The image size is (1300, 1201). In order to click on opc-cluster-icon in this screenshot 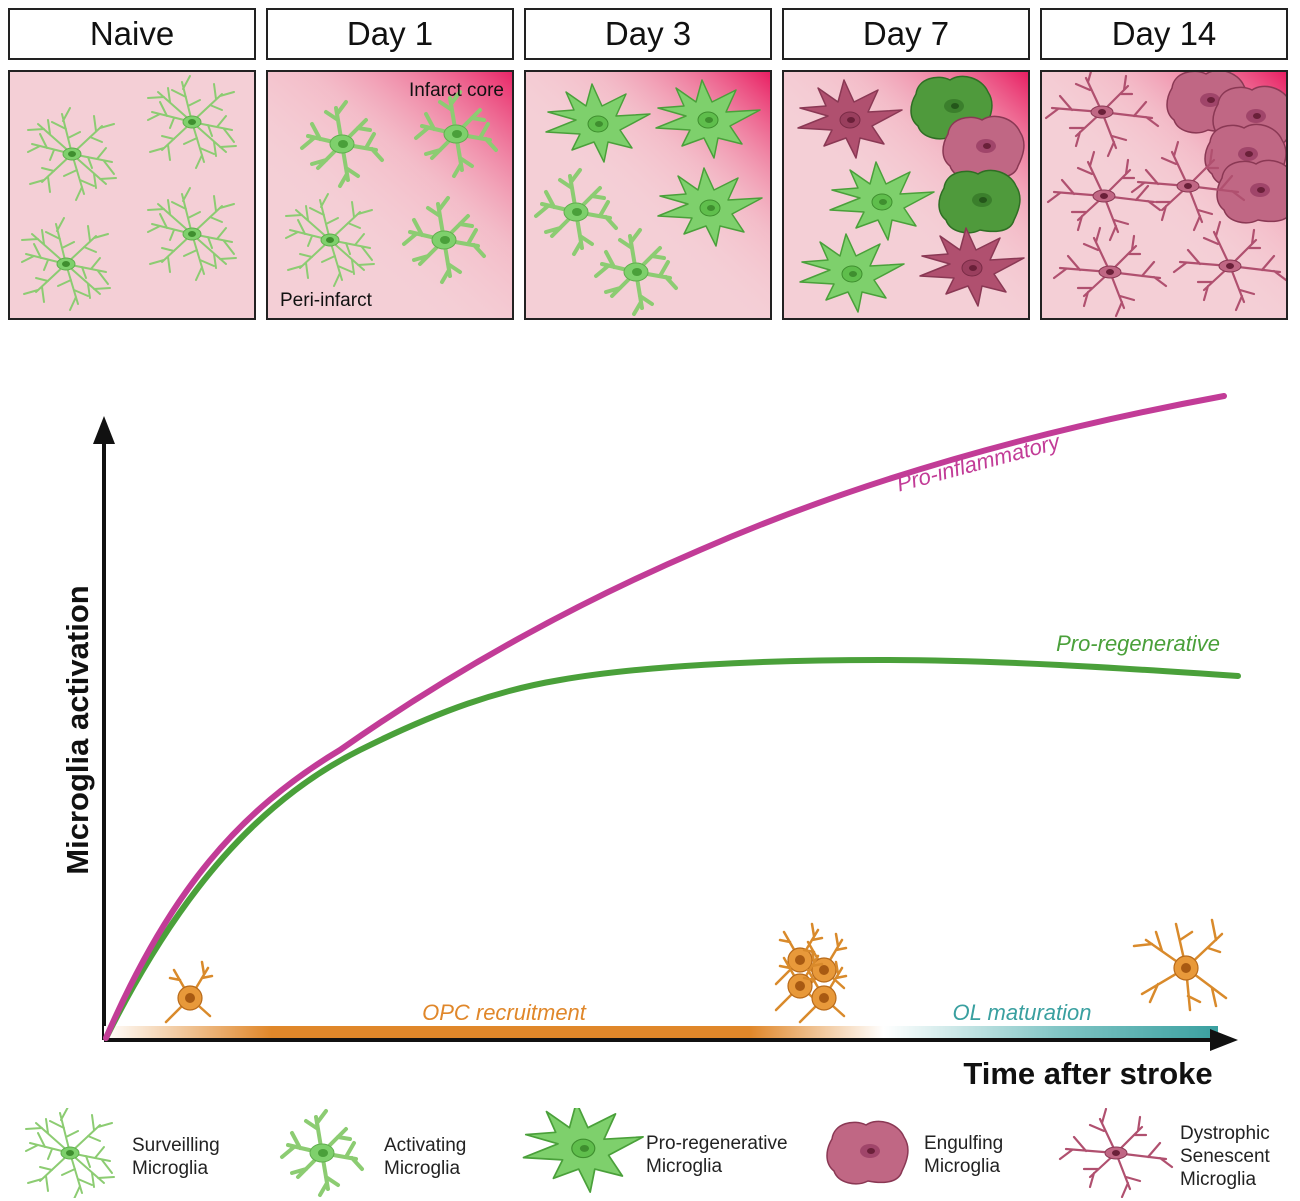, I will do `click(811, 973)`.